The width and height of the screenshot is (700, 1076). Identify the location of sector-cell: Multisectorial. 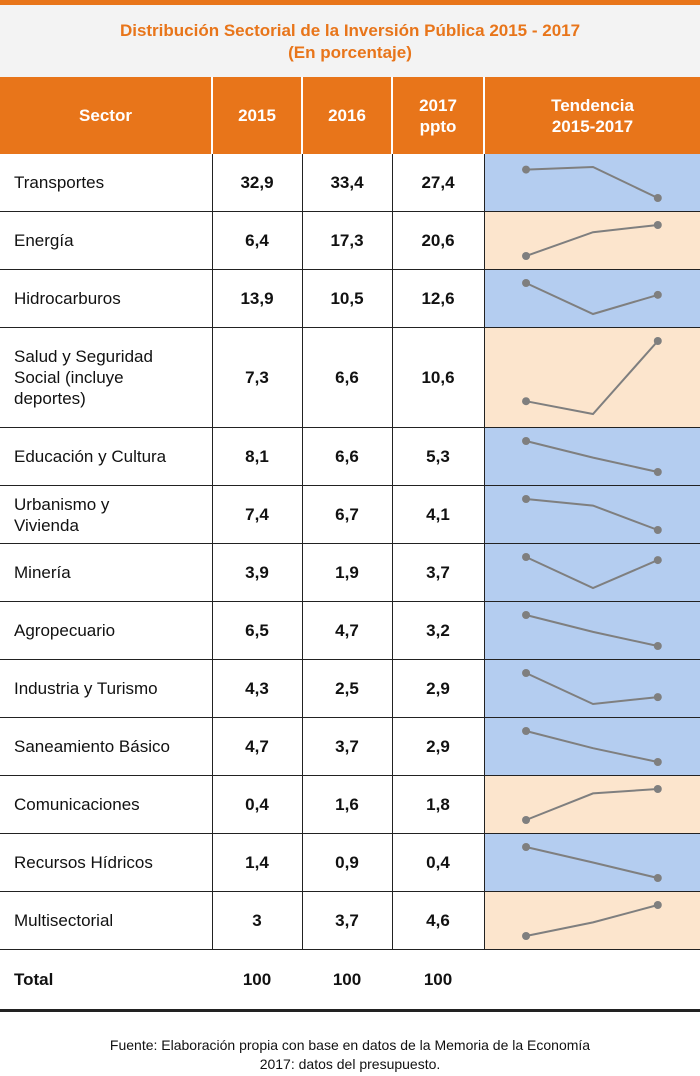
(106, 920).